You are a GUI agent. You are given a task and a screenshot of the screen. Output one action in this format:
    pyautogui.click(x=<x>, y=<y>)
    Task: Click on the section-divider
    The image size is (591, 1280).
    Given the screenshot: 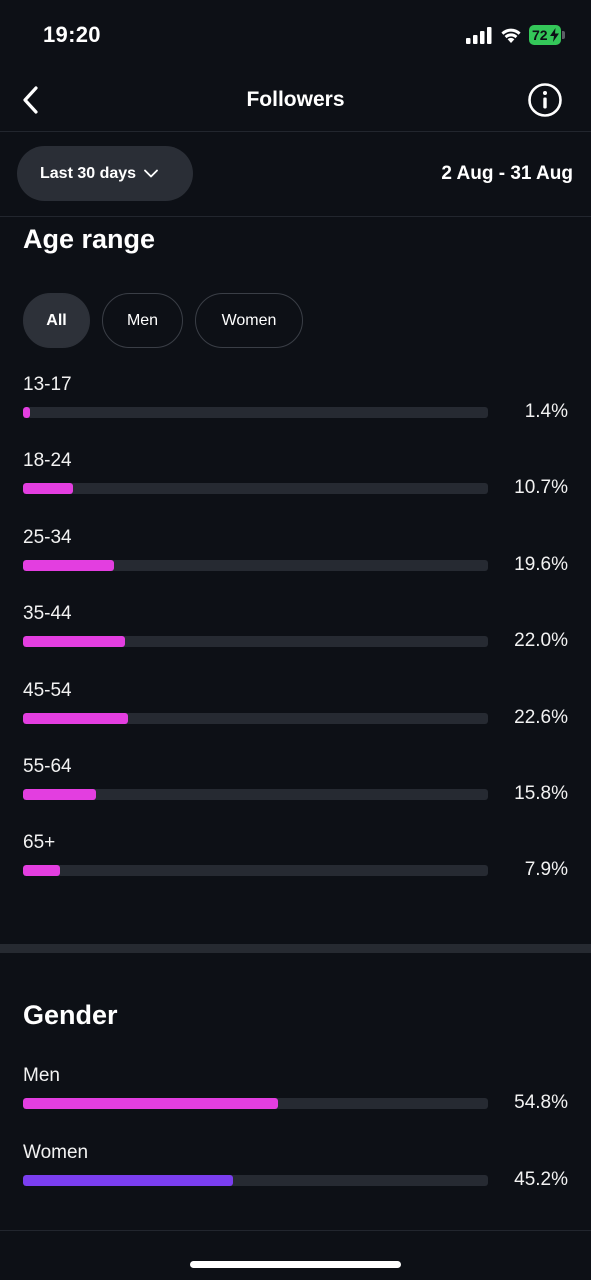 What is the action you would take?
    pyautogui.click(x=295, y=948)
    